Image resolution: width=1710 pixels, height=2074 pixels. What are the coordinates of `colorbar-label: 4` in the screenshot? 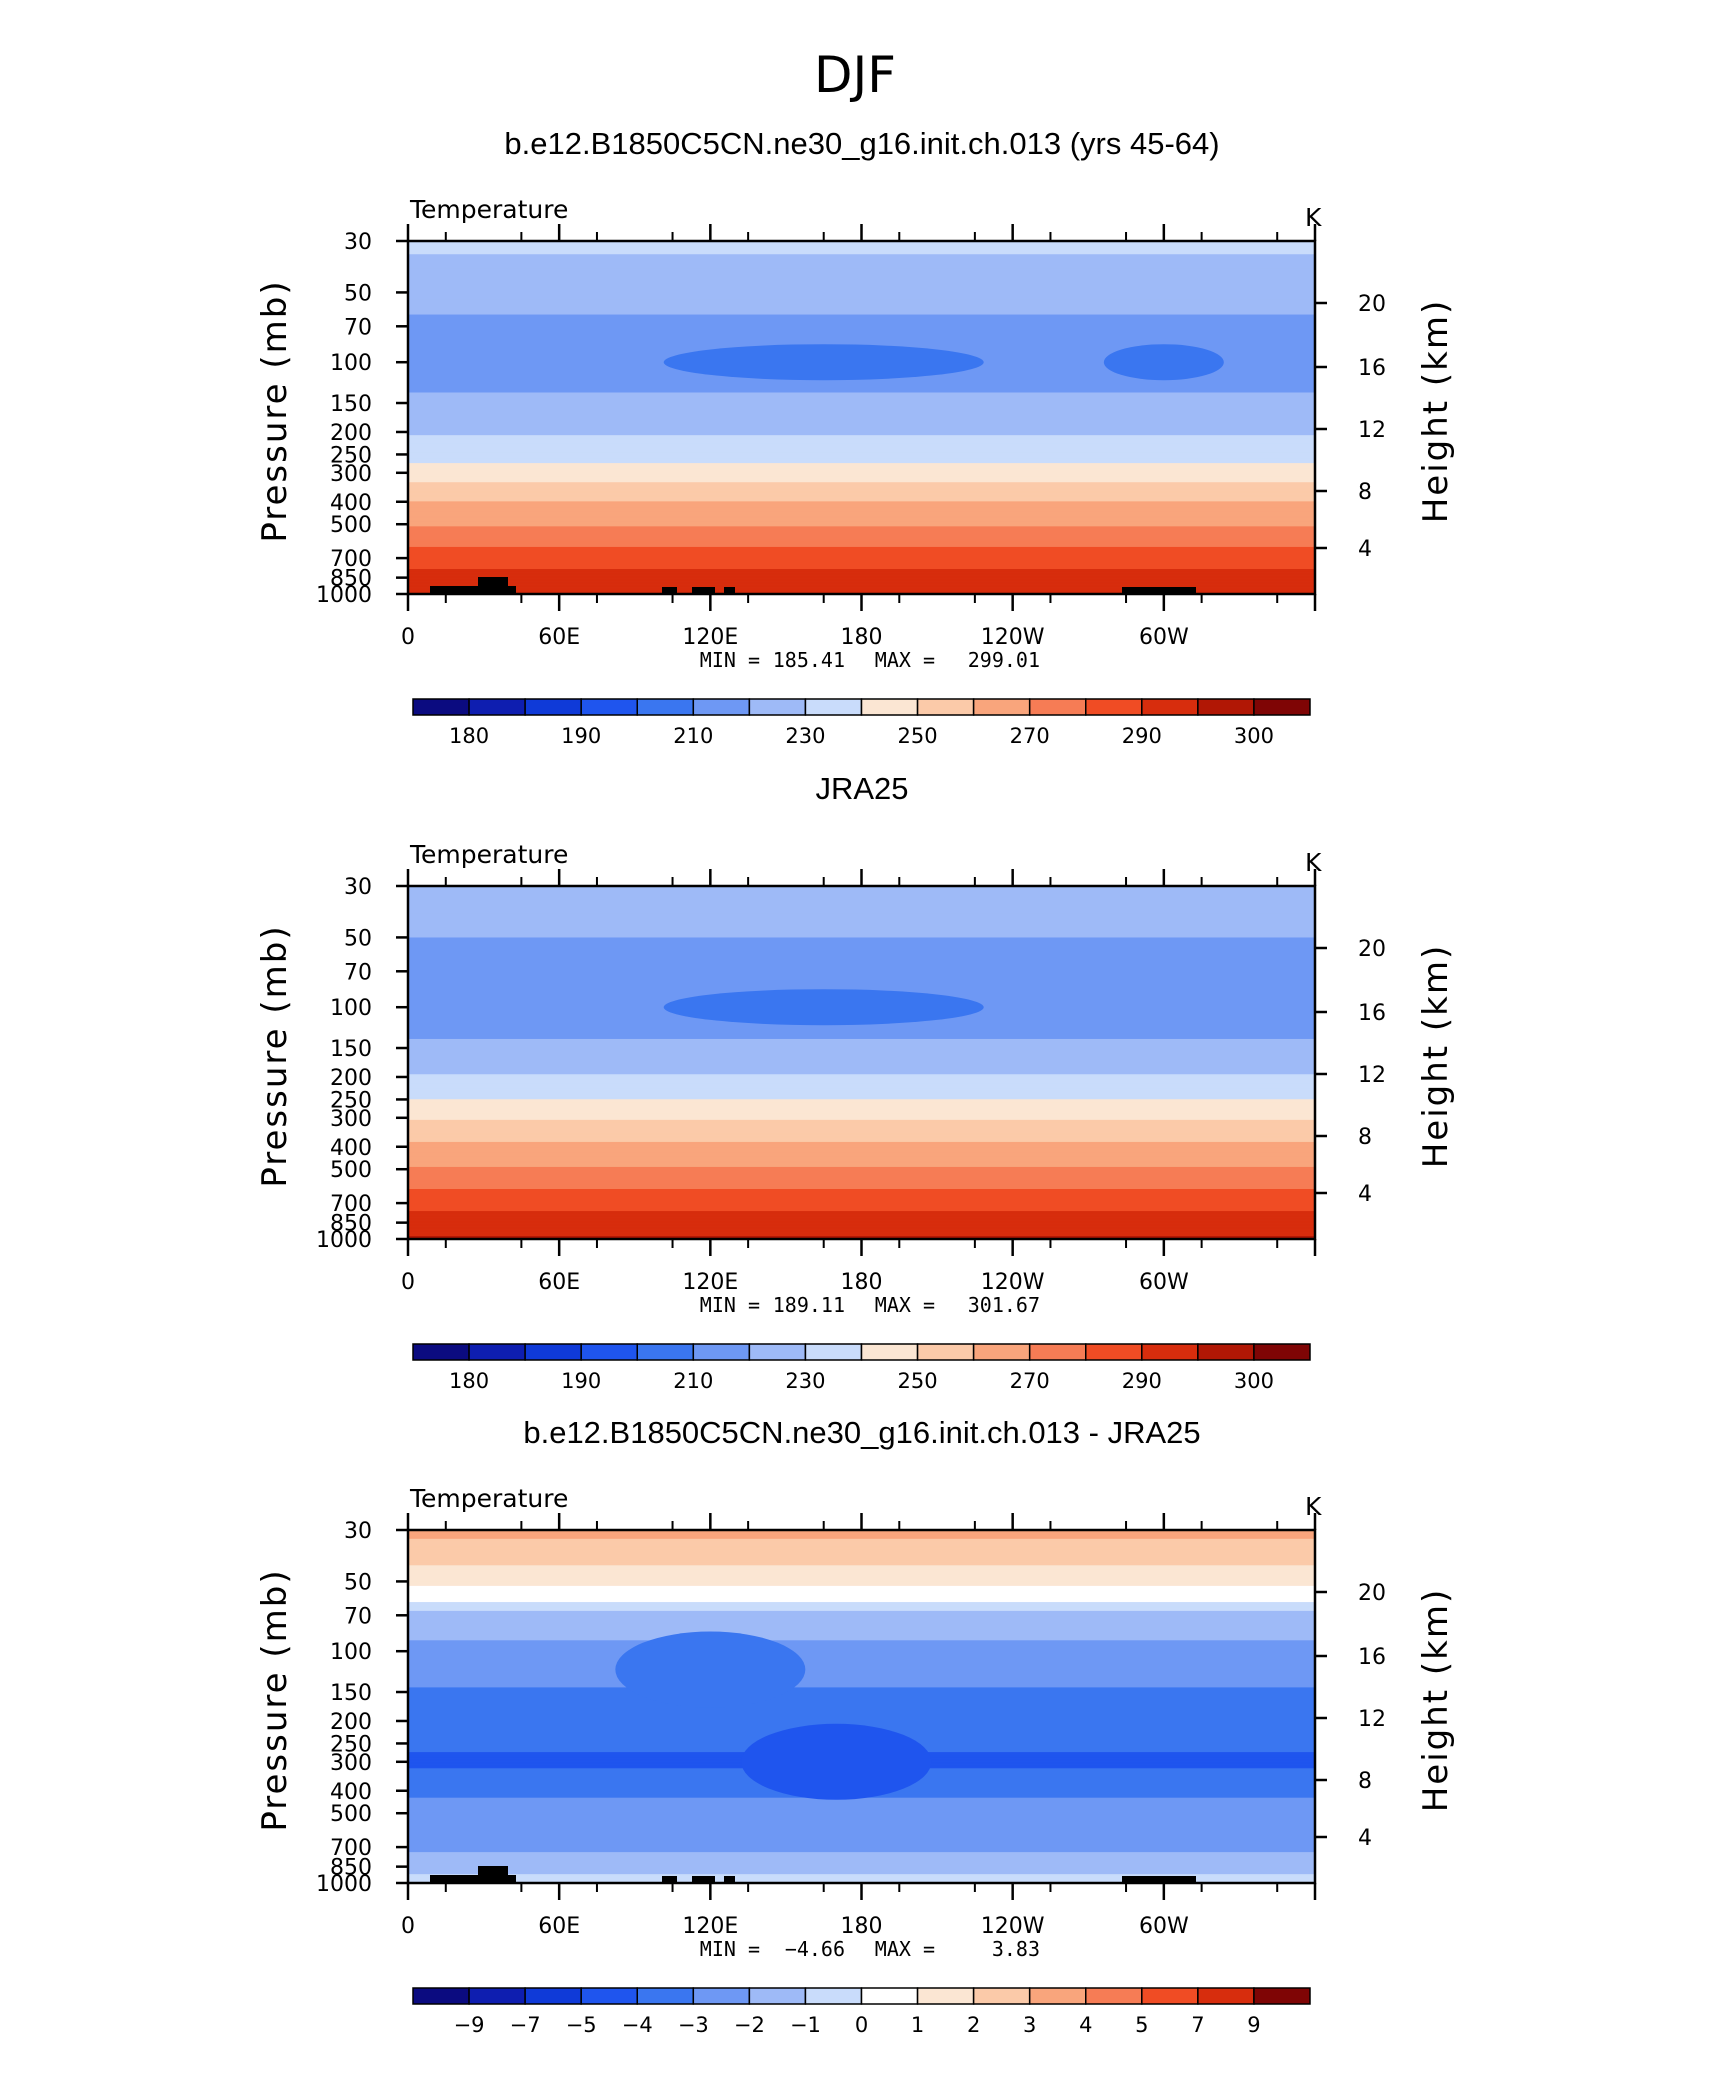 It's located at (1085, 2025).